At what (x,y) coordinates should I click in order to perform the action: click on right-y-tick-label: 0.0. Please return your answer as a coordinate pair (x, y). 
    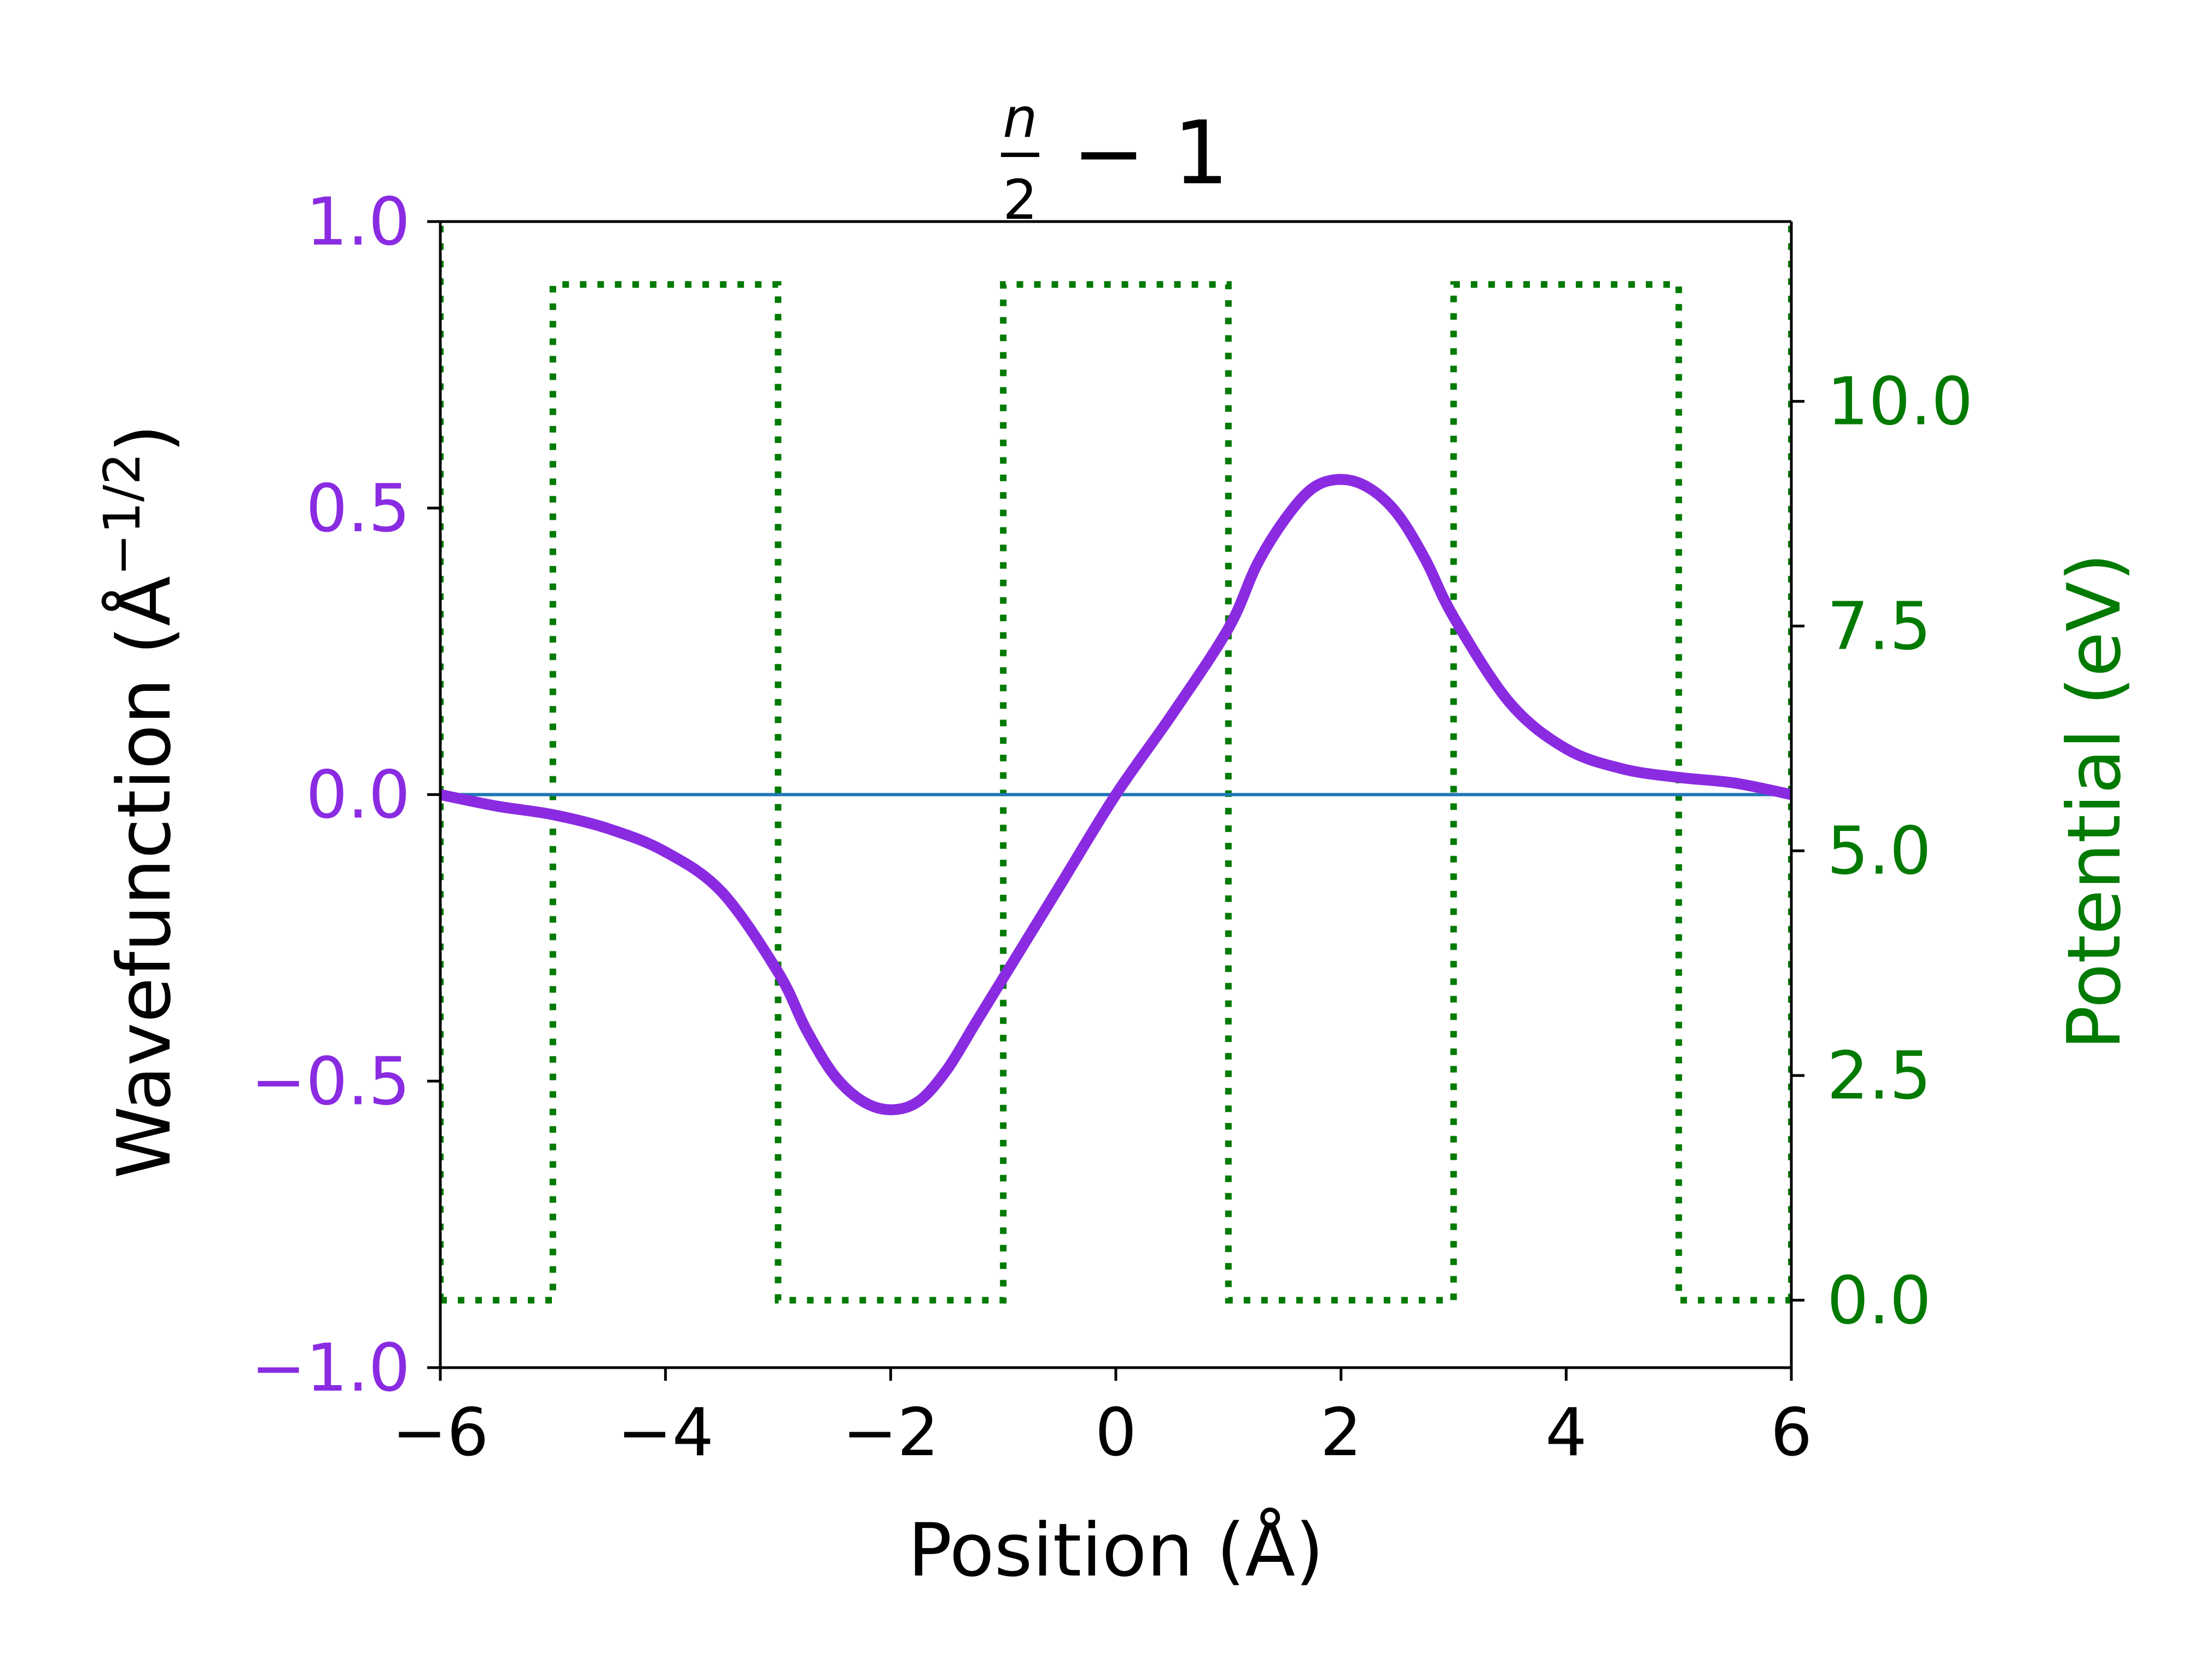
    Looking at the image, I should click on (1879, 1301).